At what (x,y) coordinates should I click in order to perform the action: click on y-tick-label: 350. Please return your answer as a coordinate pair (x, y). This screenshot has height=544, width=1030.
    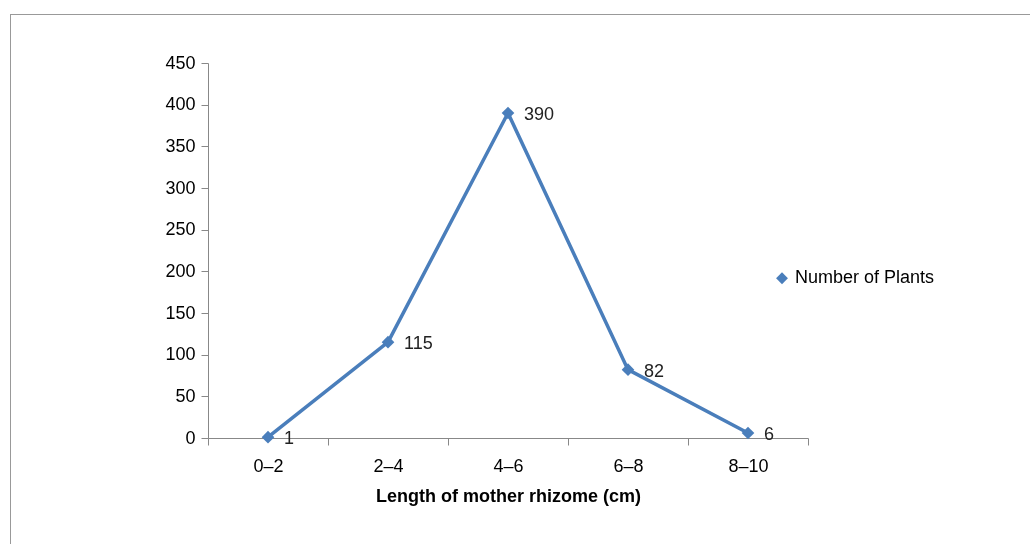
    Looking at the image, I should click on (180, 145).